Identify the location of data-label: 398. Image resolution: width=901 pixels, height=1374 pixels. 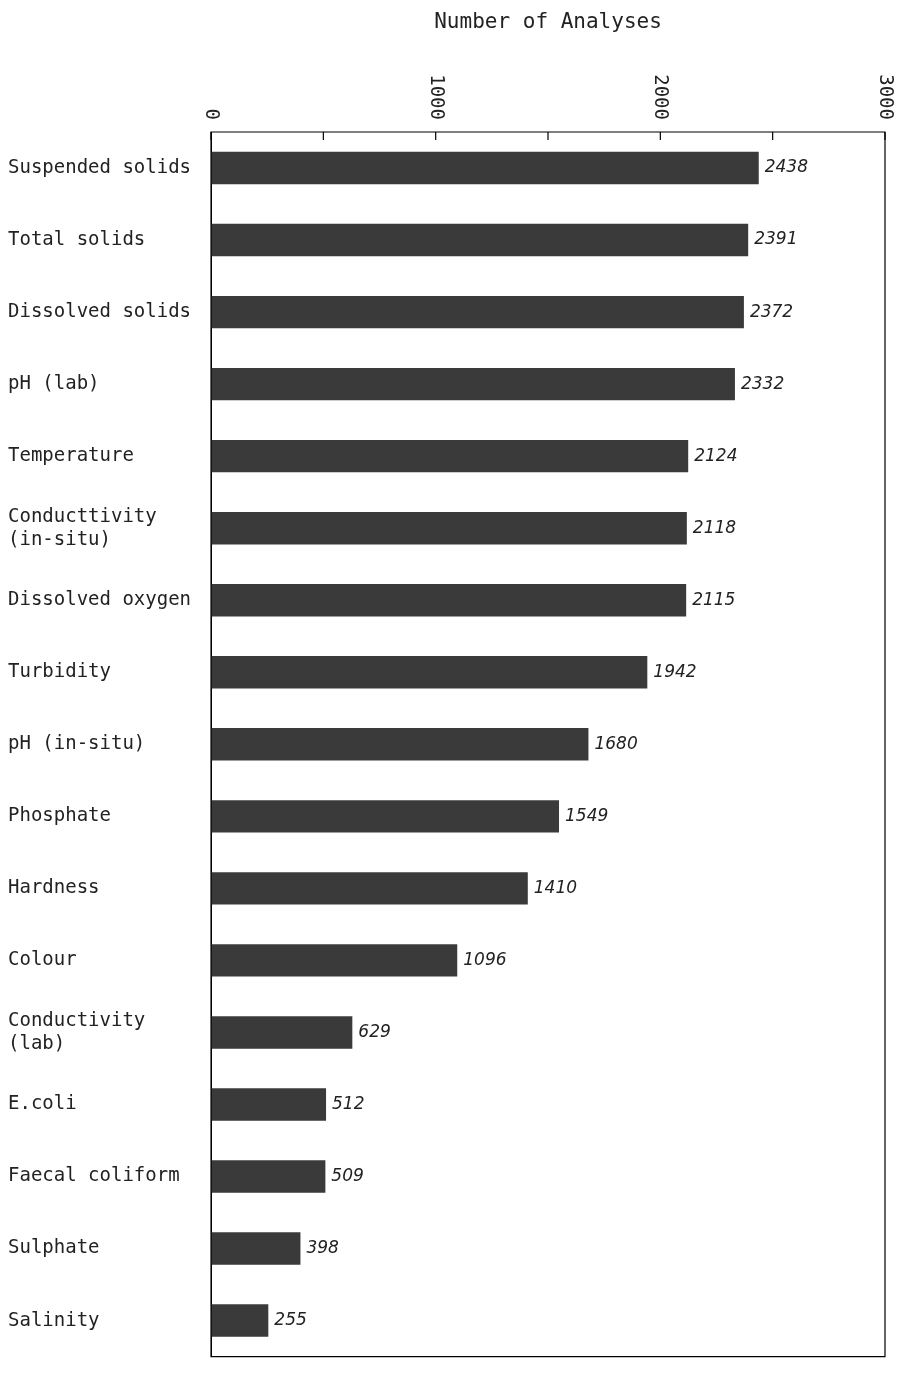
(323, 1246).